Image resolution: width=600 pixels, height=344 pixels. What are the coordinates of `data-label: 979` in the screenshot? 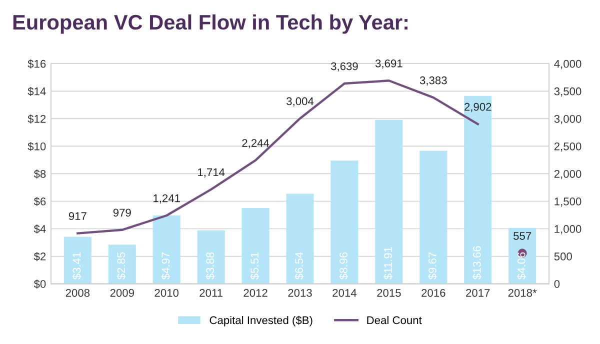 It's located at (122, 212).